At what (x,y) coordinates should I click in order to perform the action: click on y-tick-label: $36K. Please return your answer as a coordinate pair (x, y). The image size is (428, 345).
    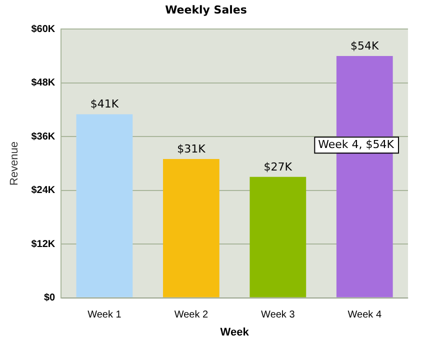
    Looking at the image, I should click on (43, 136).